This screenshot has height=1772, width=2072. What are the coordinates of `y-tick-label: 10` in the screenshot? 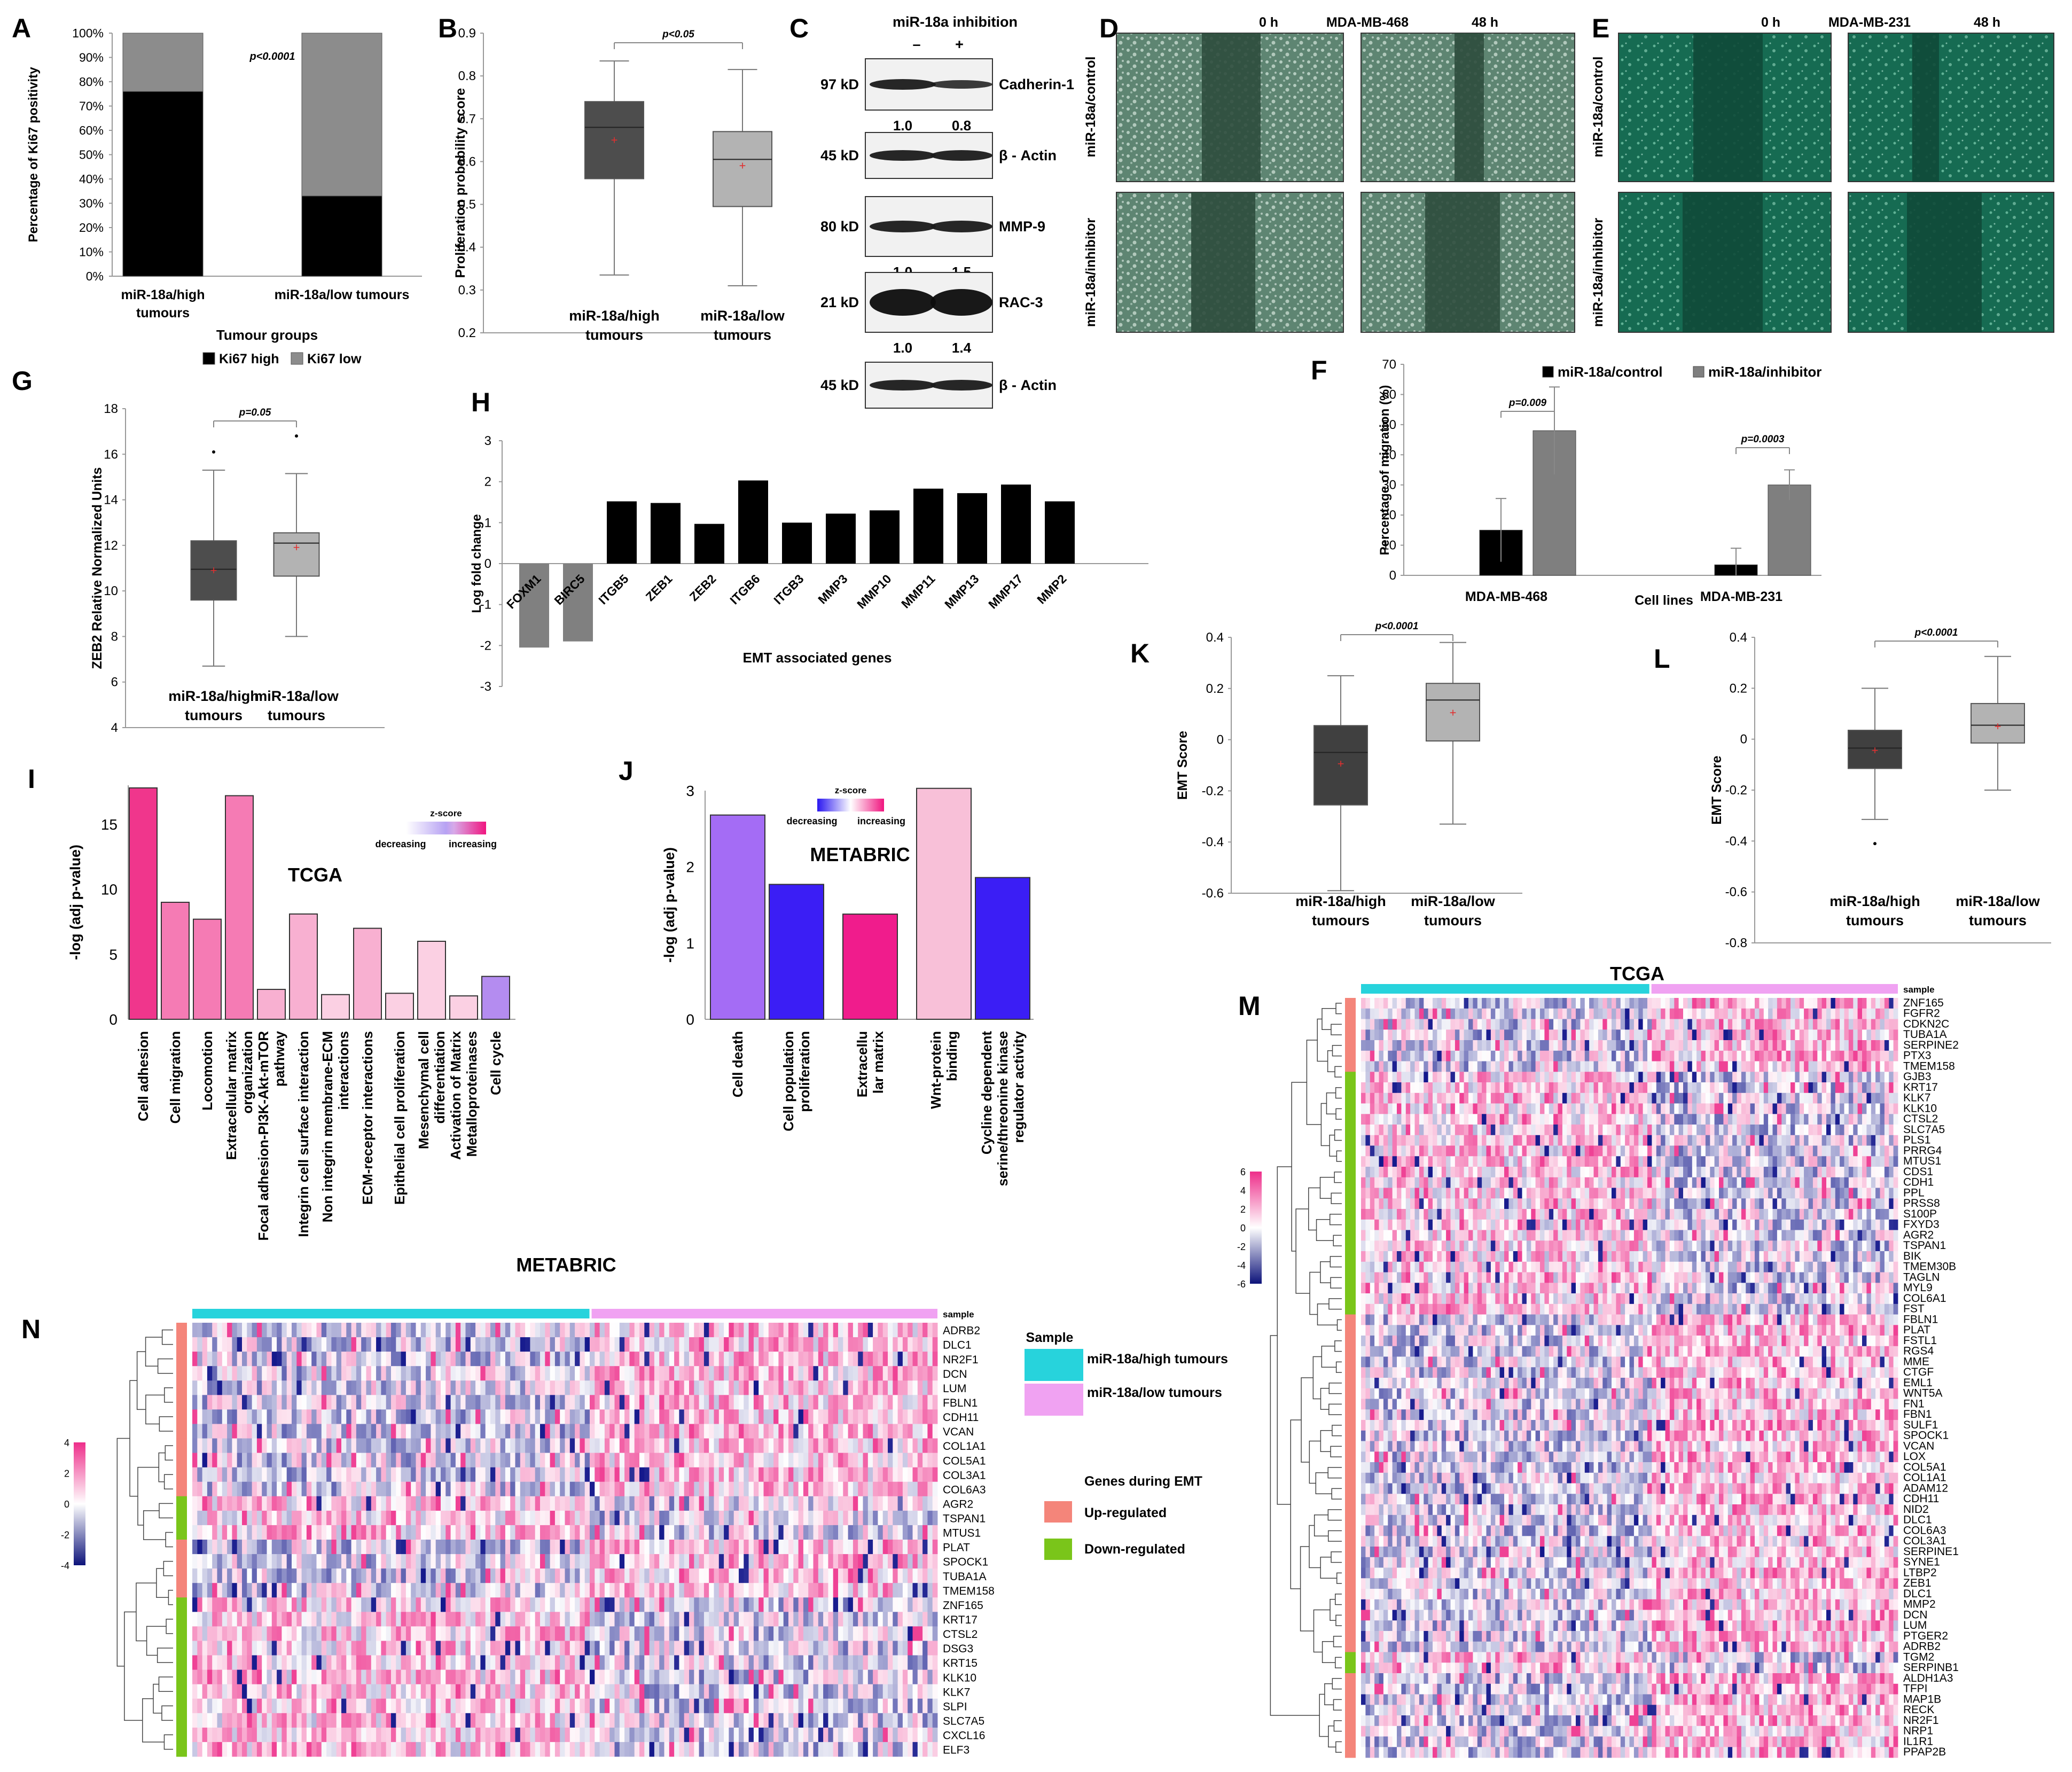 It's located at (109, 889).